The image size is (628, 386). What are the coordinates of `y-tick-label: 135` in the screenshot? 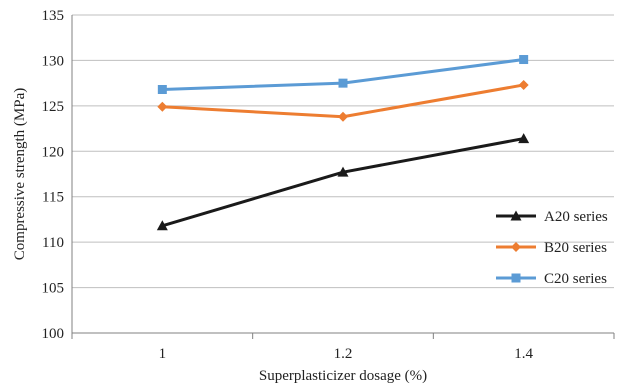 It's located at (53, 16).